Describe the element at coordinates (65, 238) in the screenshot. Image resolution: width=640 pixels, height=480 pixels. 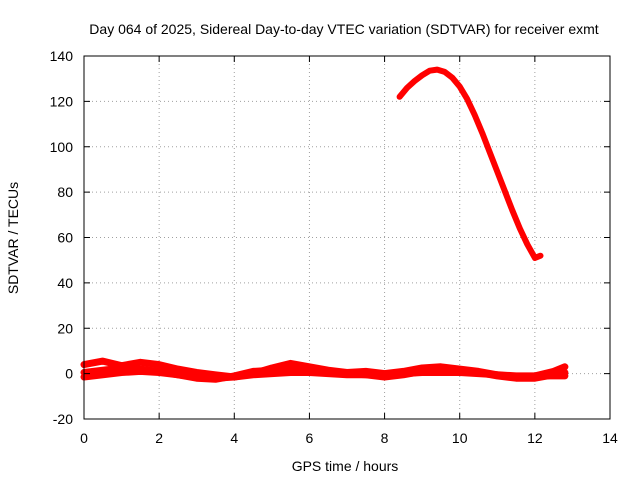
I see `y-tick-label: 60` at that location.